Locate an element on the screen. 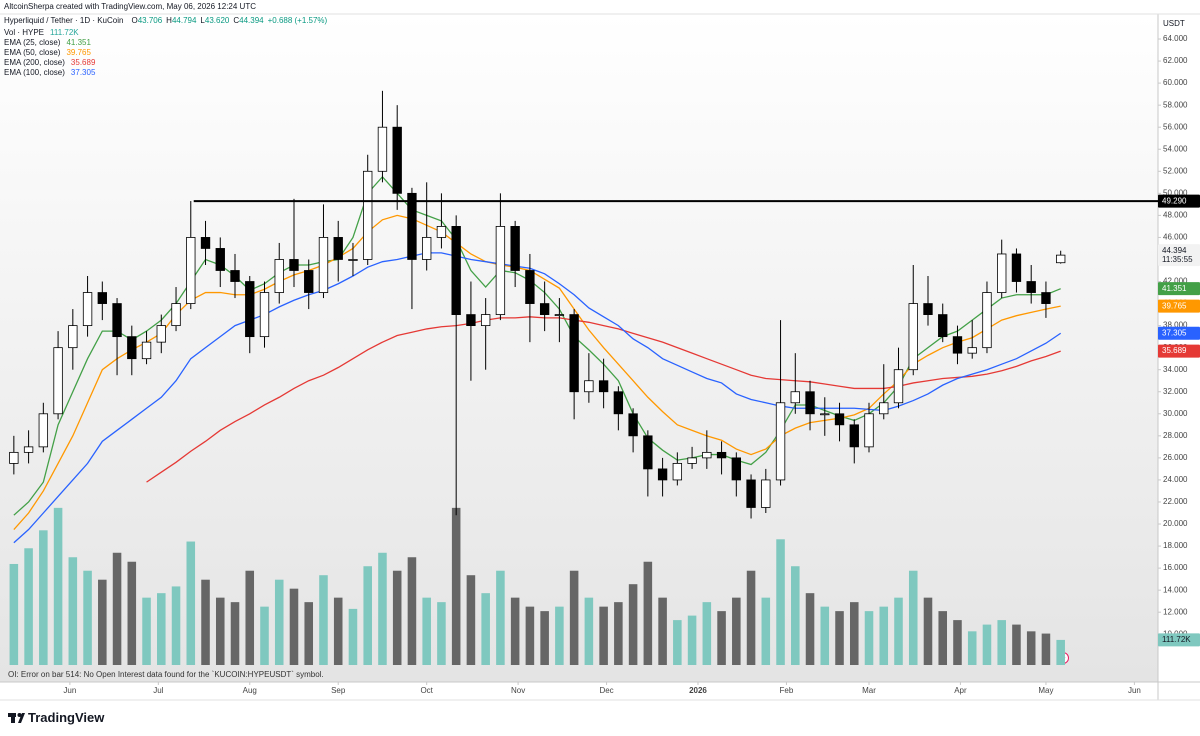 This screenshot has height=736, width=1200. hline-label: 49.290 is located at coordinates (1174, 200).